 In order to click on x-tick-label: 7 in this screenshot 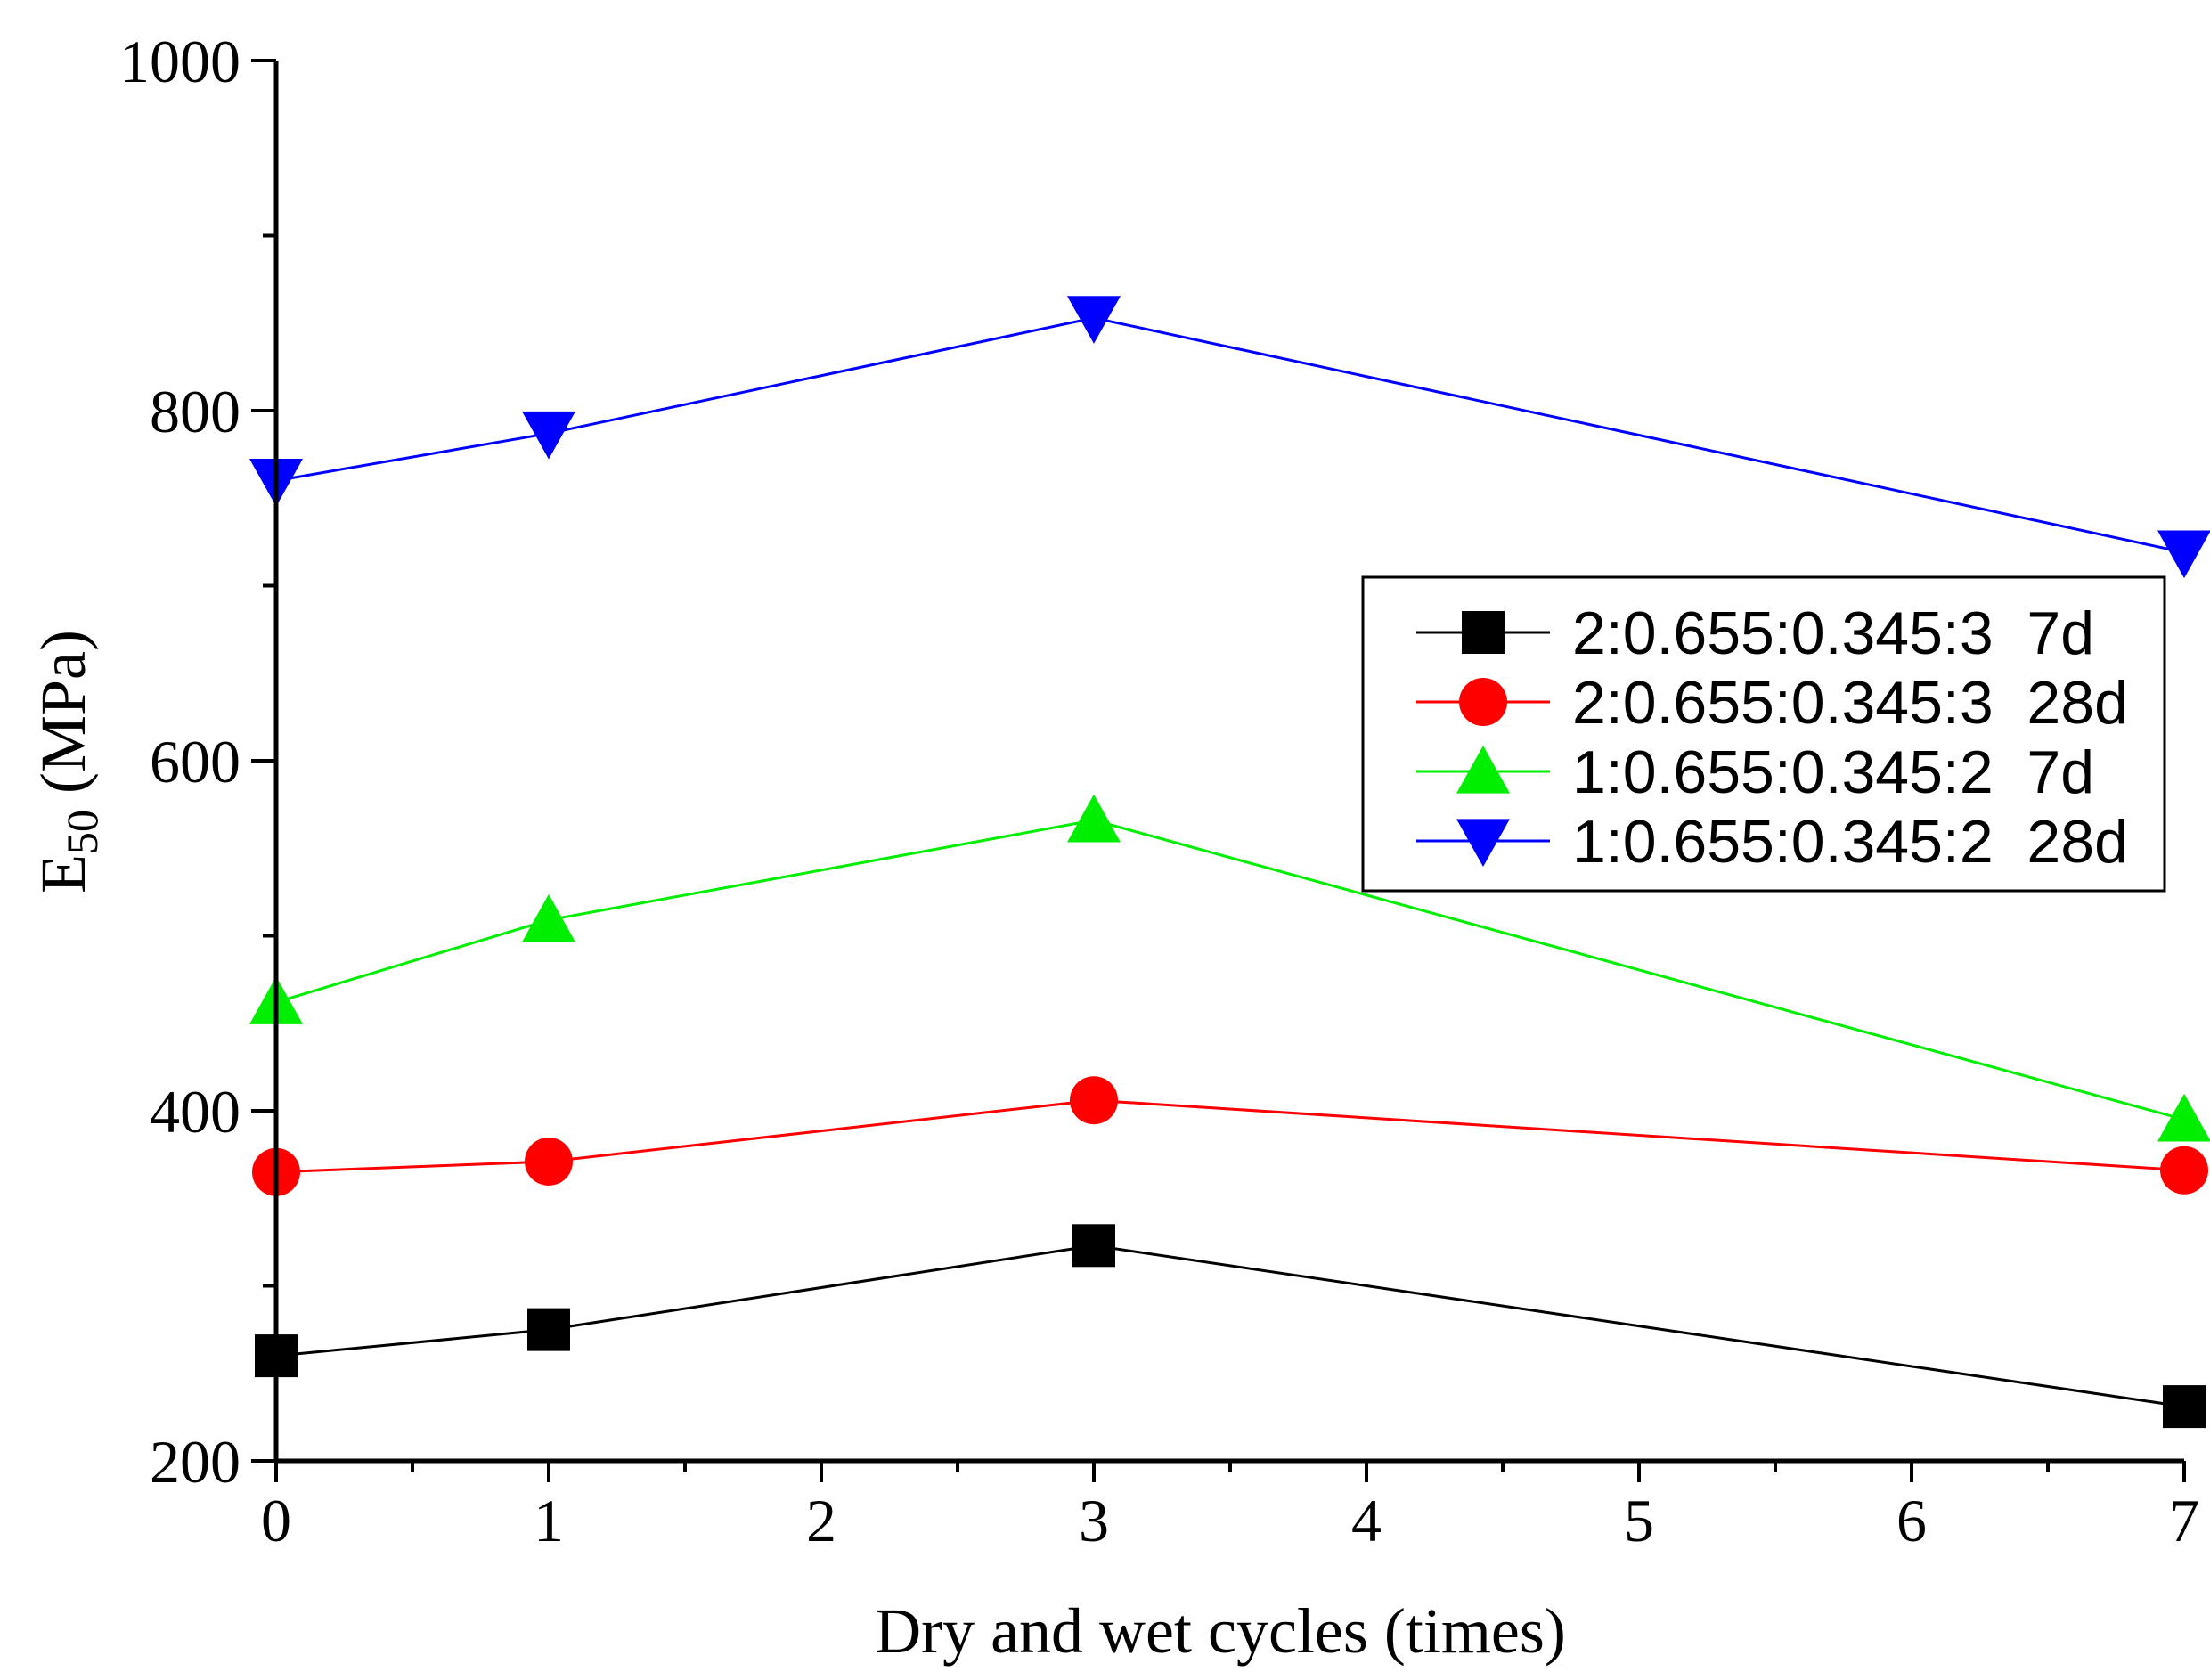, I will do `click(2184, 1520)`.